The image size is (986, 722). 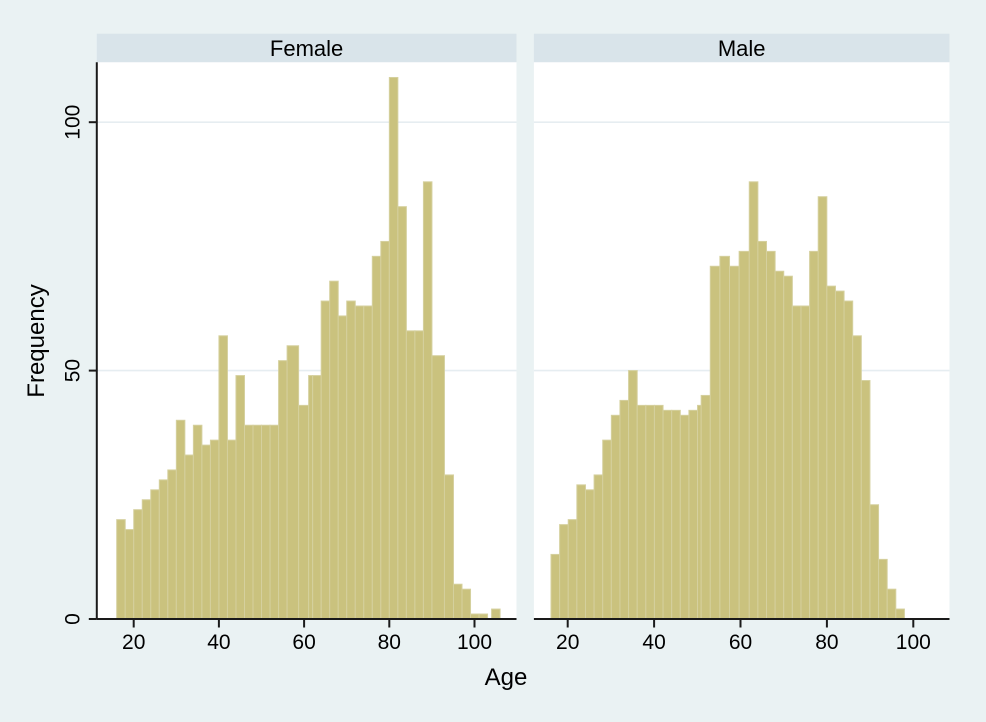 What do you see at coordinates (73, 619) in the screenshot?
I see `svg-text: 0` at bounding box center [73, 619].